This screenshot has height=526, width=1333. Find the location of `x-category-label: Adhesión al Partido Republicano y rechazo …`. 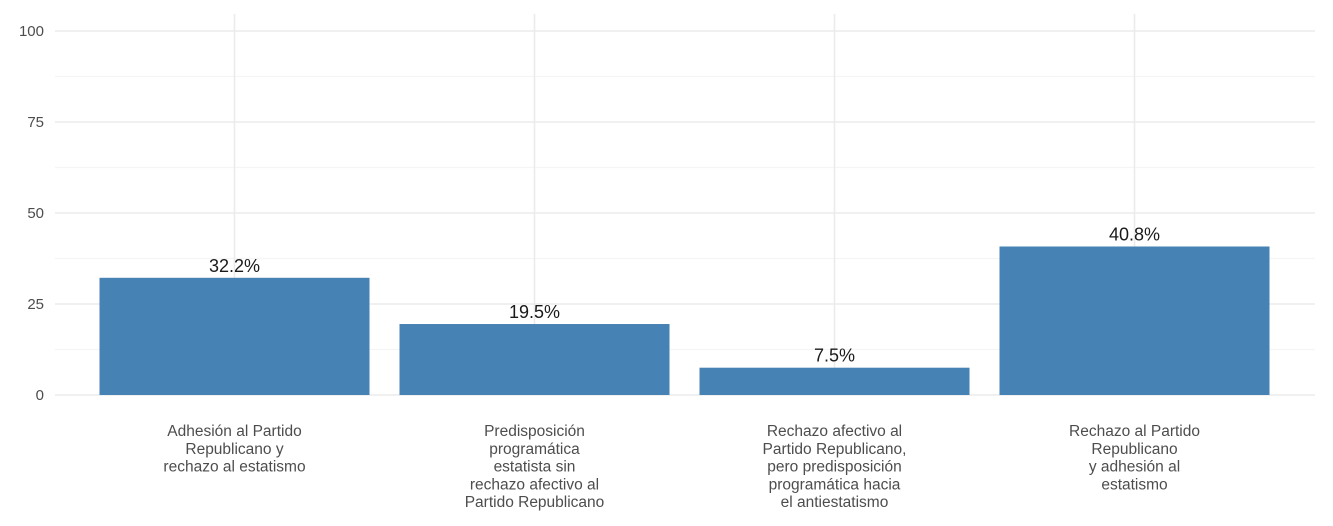

x-category-label: Adhesión al Partido Republicano y rechazo … is located at coordinates (234, 449).